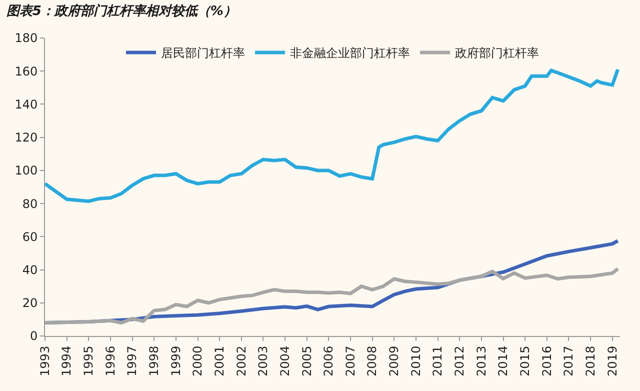  What do you see at coordinates (394, 361) in the screenshot?
I see `x-tick-label: 2009` at bounding box center [394, 361].